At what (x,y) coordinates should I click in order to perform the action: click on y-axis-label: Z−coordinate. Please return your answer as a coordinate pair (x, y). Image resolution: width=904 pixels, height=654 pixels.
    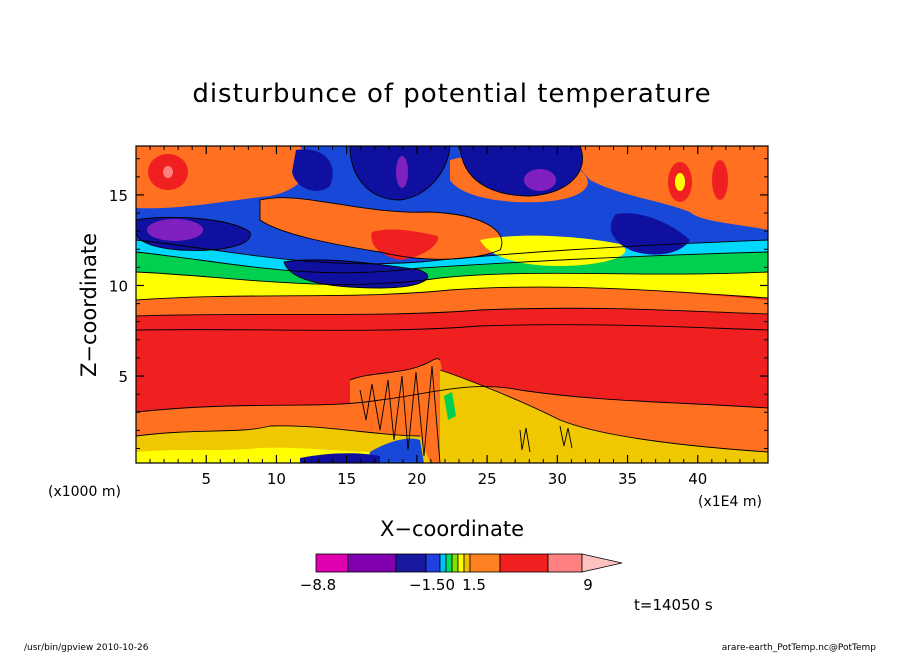
    Looking at the image, I should click on (89, 305).